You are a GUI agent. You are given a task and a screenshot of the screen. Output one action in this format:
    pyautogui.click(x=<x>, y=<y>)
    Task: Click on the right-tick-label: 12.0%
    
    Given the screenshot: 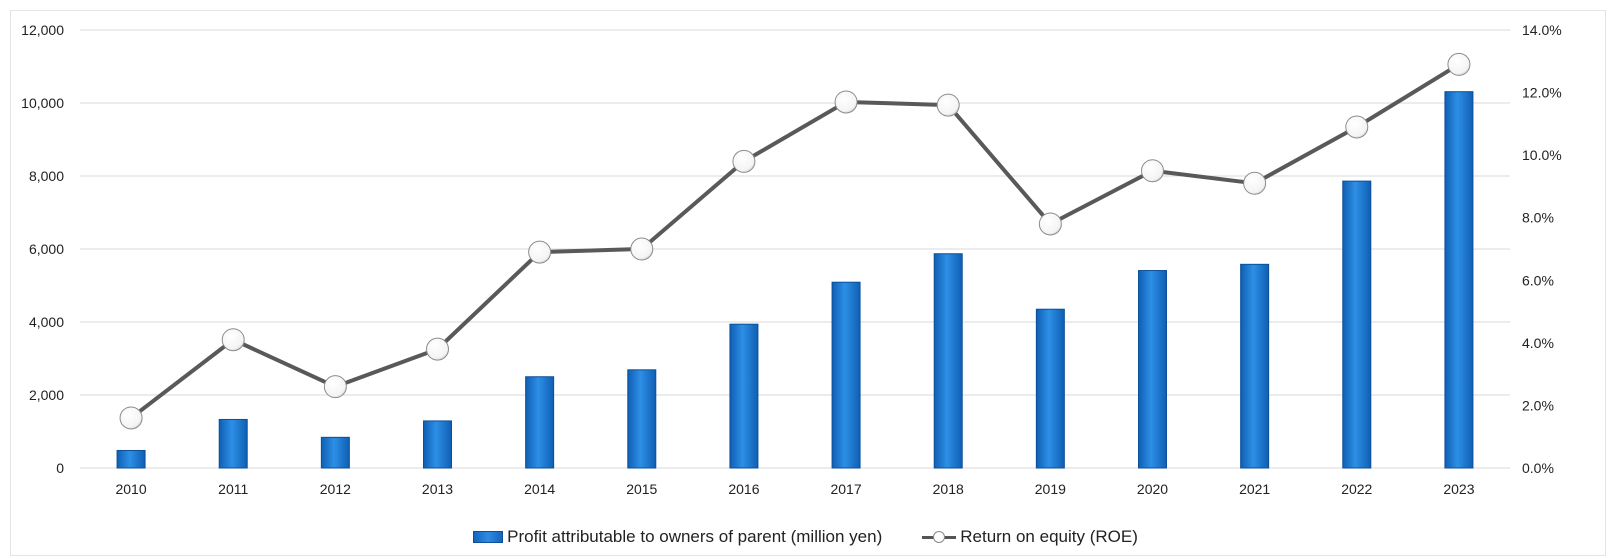 What is the action you would take?
    pyautogui.click(x=1542, y=93)
    